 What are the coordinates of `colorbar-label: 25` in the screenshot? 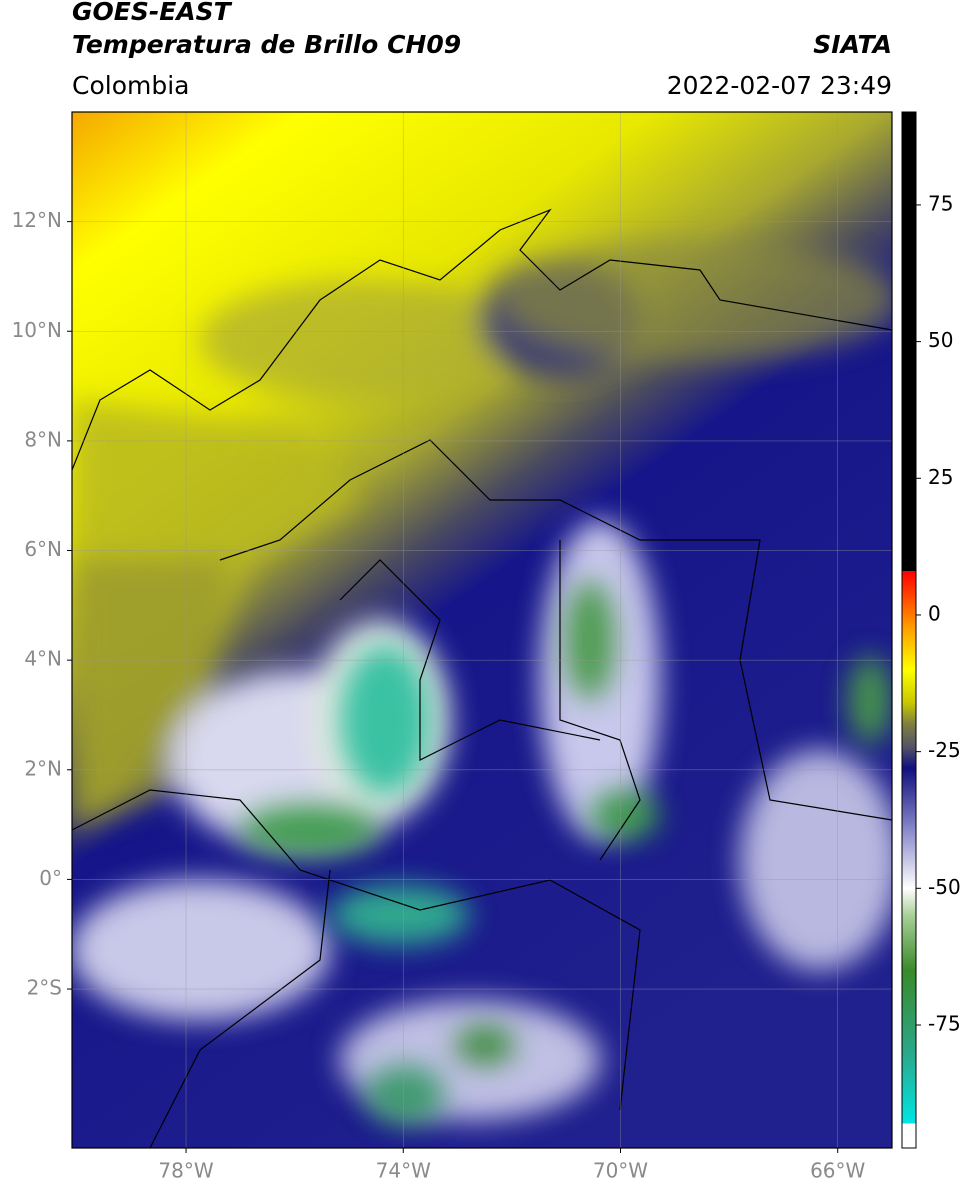 It's located at (940, 477).